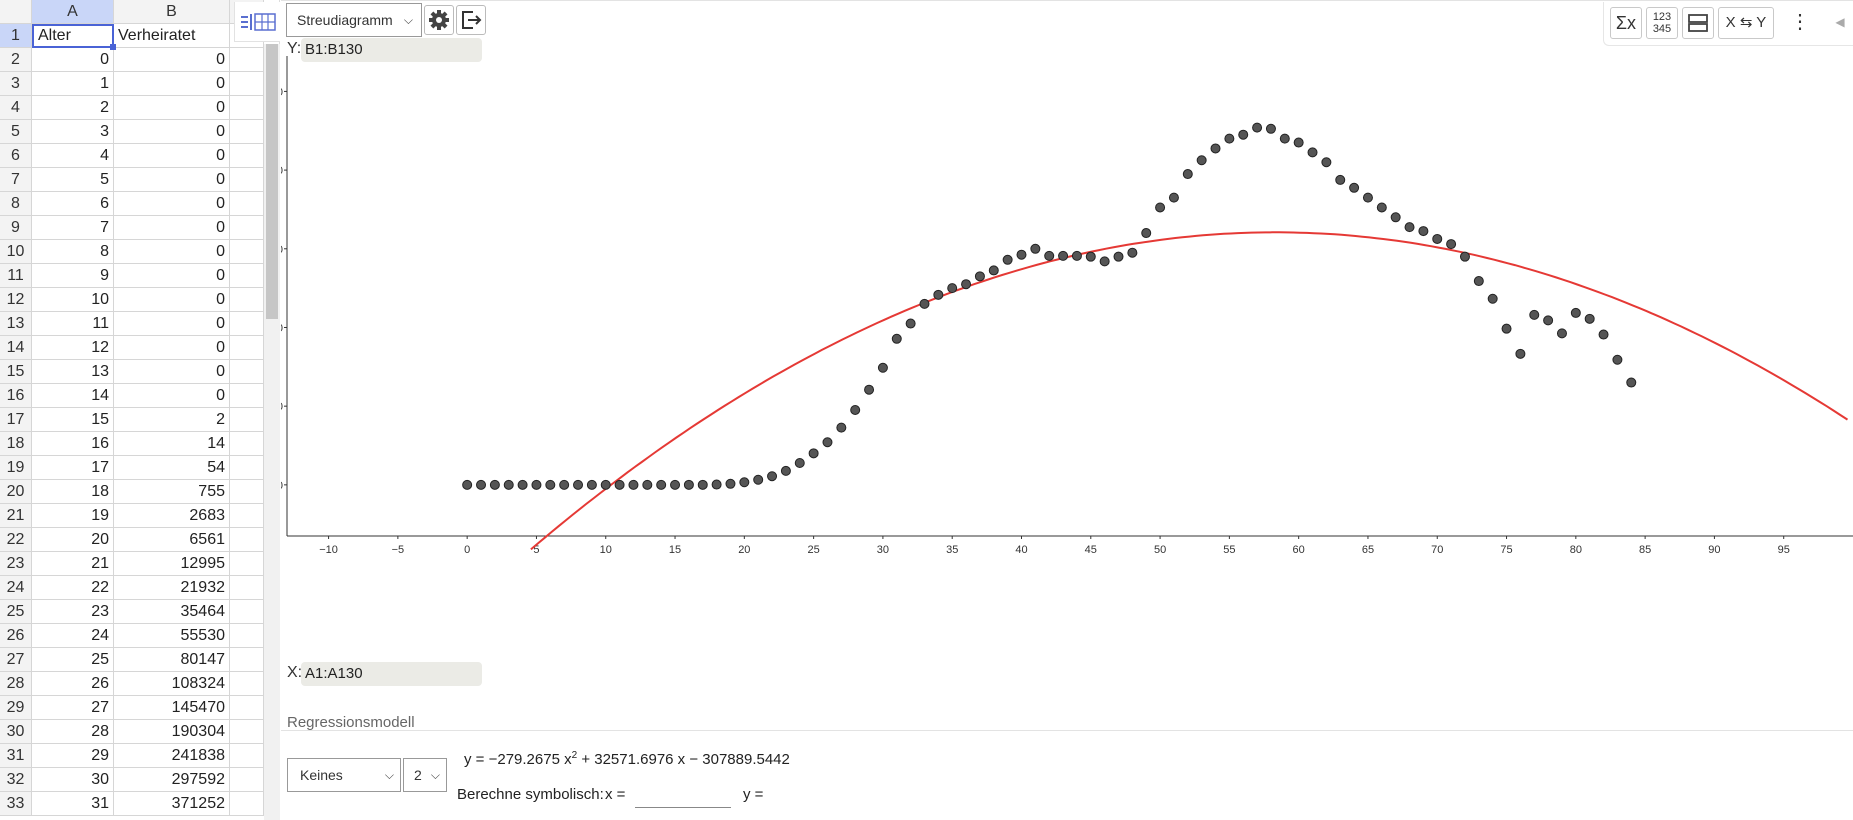  I want to click on row-number: 16, so click(16, 396).